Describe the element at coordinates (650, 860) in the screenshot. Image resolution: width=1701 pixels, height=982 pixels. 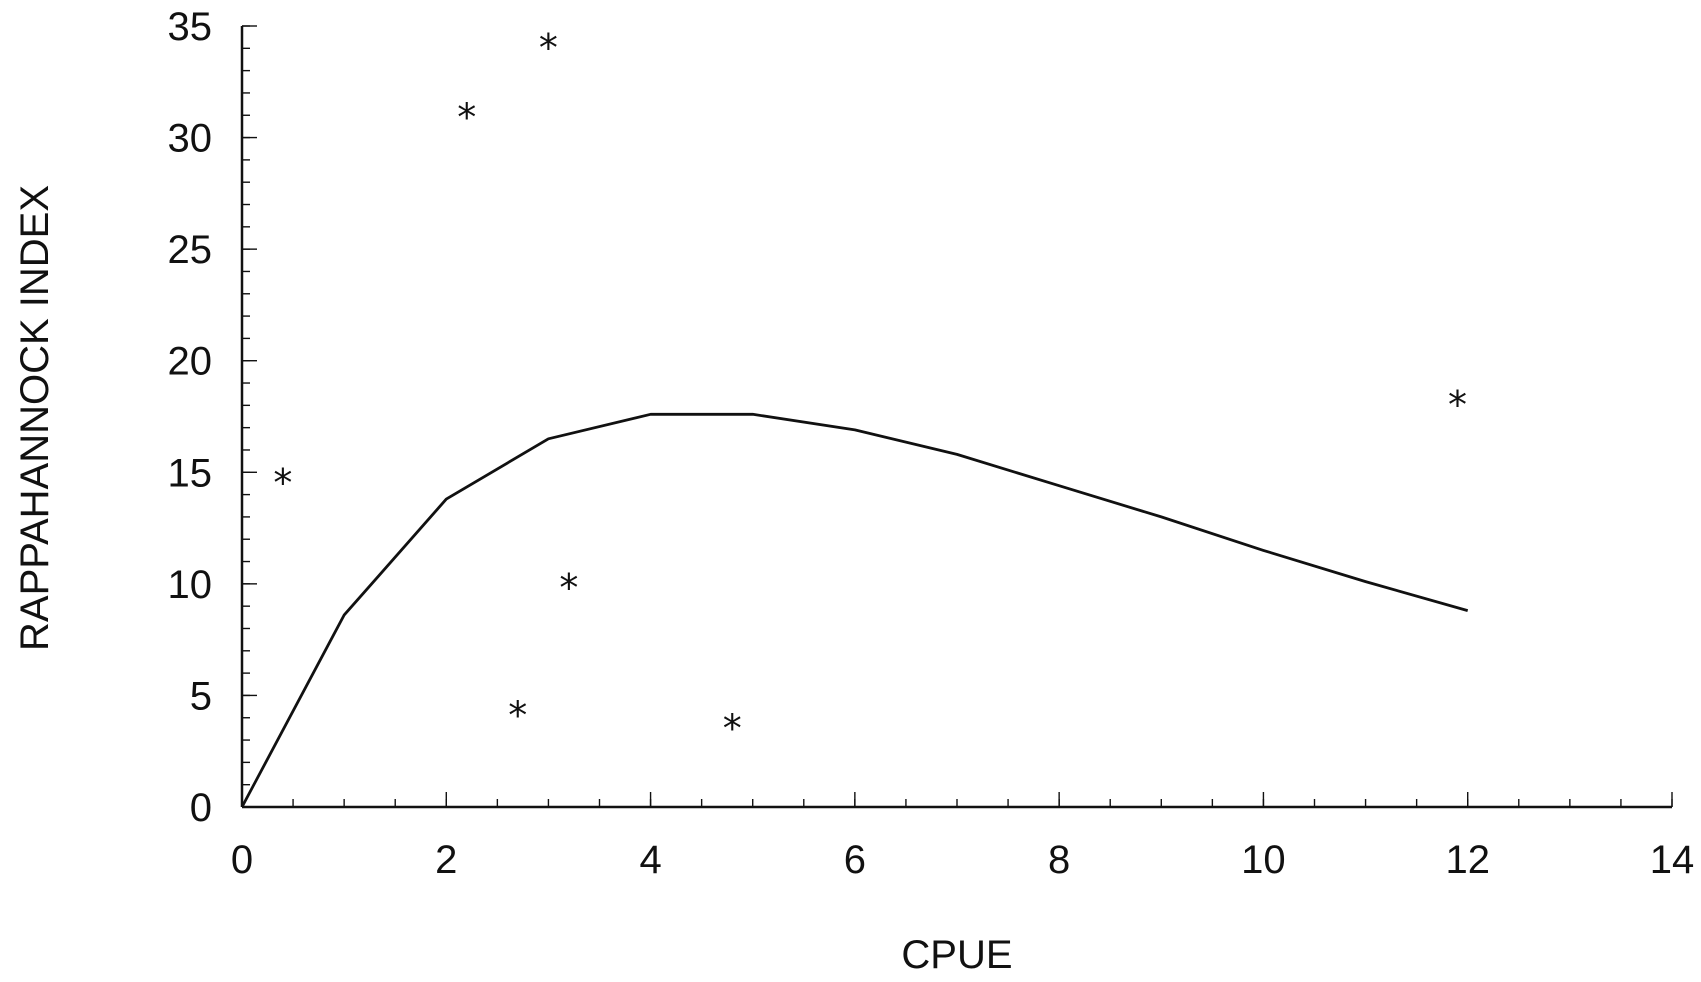
I see `x-tick-label: 4` at that location.